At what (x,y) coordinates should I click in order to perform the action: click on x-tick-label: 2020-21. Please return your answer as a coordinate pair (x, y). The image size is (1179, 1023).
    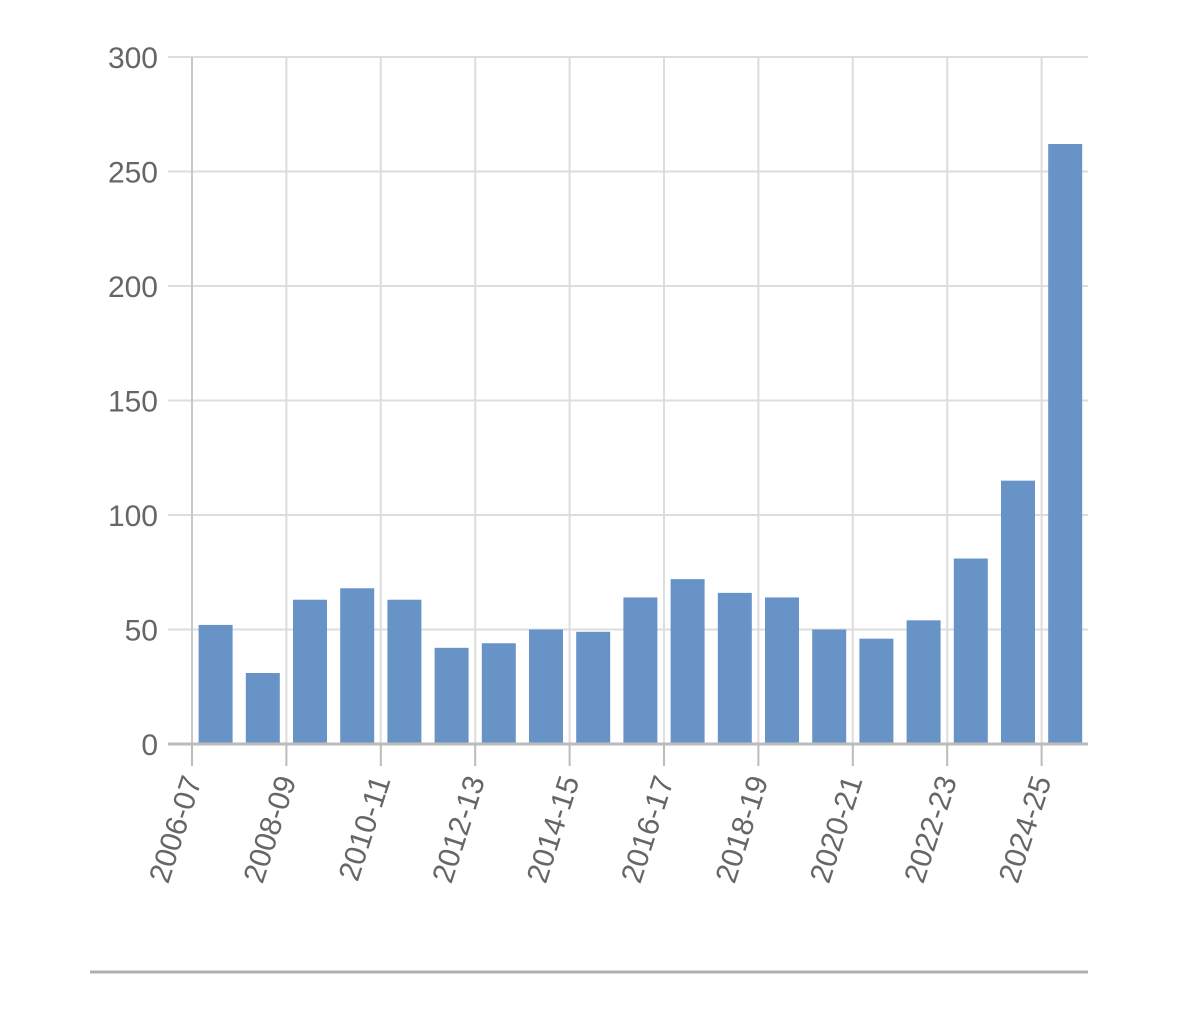
    Looking at the image, I should click on (836, 829).